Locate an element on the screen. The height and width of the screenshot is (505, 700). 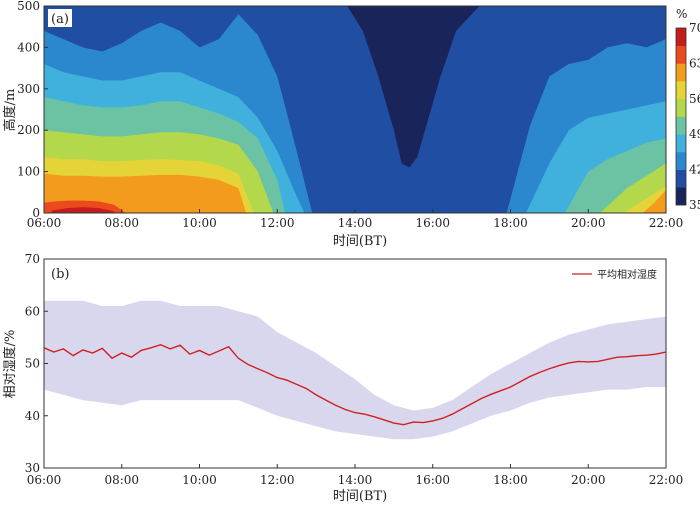
y-tick-label: 50 is located at coordinates (32, 364).